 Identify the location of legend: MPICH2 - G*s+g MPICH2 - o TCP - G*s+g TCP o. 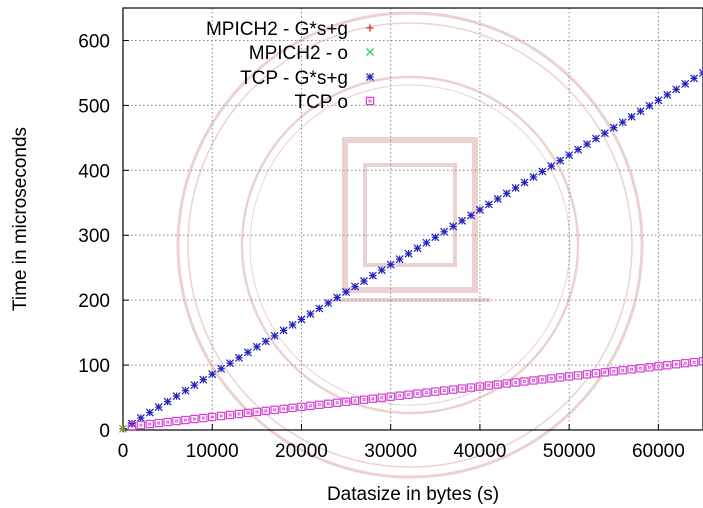
(290, 66).